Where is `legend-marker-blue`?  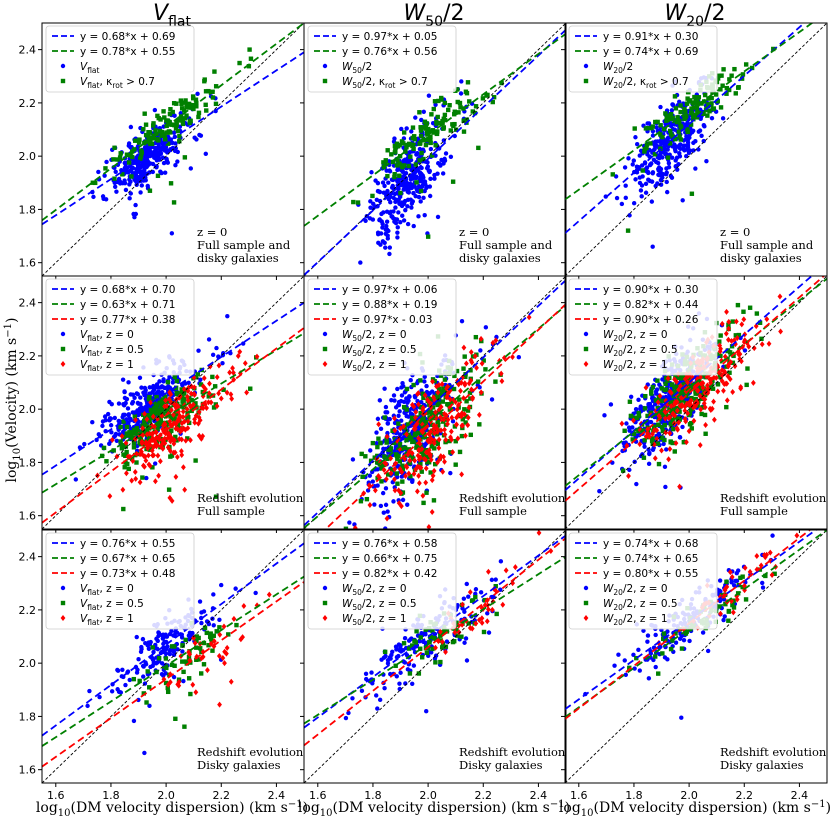 legend-marker-blue is located at coordinates (586, 588).